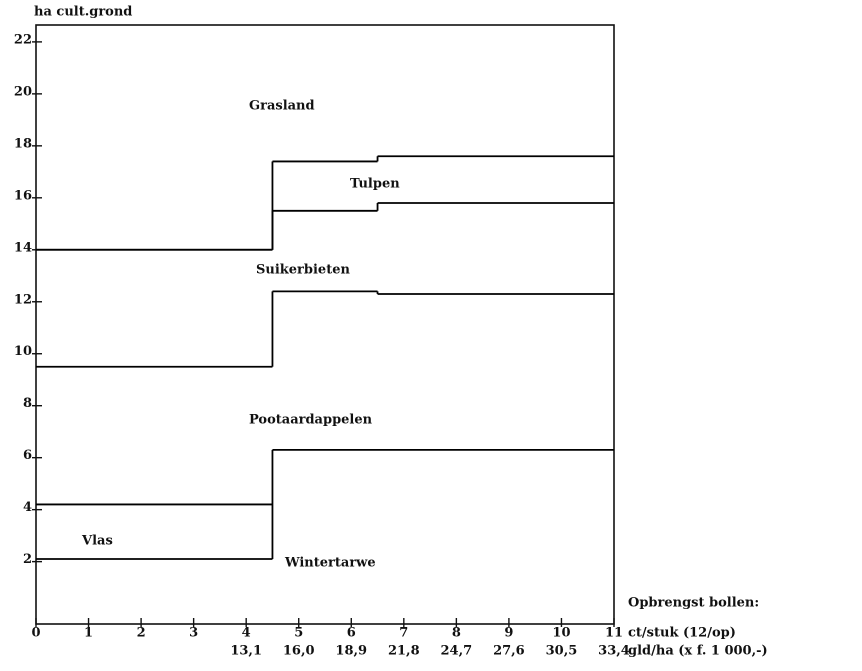 The image size is (862, 671). I want to click on x-tick-label: 0, so click(35, 633).